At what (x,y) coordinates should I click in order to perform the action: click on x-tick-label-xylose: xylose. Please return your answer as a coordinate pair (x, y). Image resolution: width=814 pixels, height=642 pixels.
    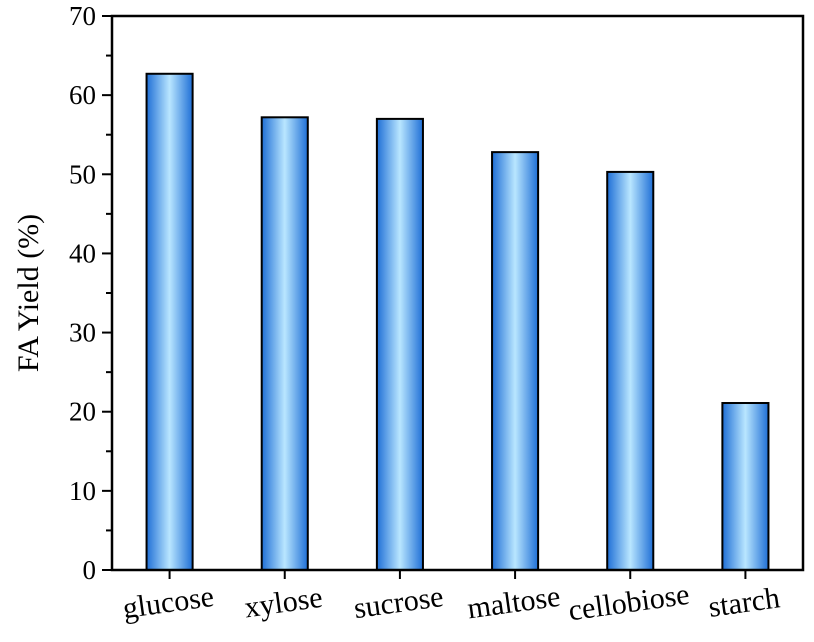
    Looking at the image, I should click on (283, 603).